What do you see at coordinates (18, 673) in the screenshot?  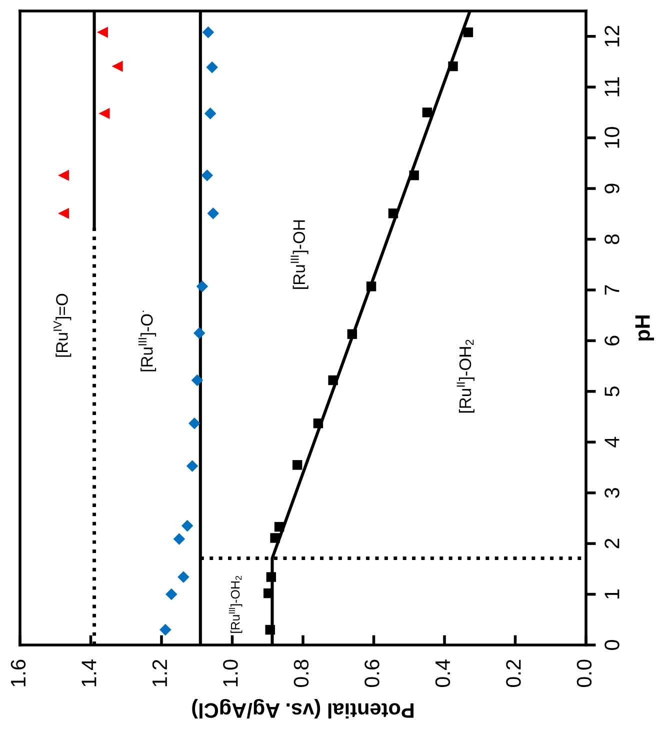 I see `x-tick-label: 1.6` at bounding box center [18, 673].